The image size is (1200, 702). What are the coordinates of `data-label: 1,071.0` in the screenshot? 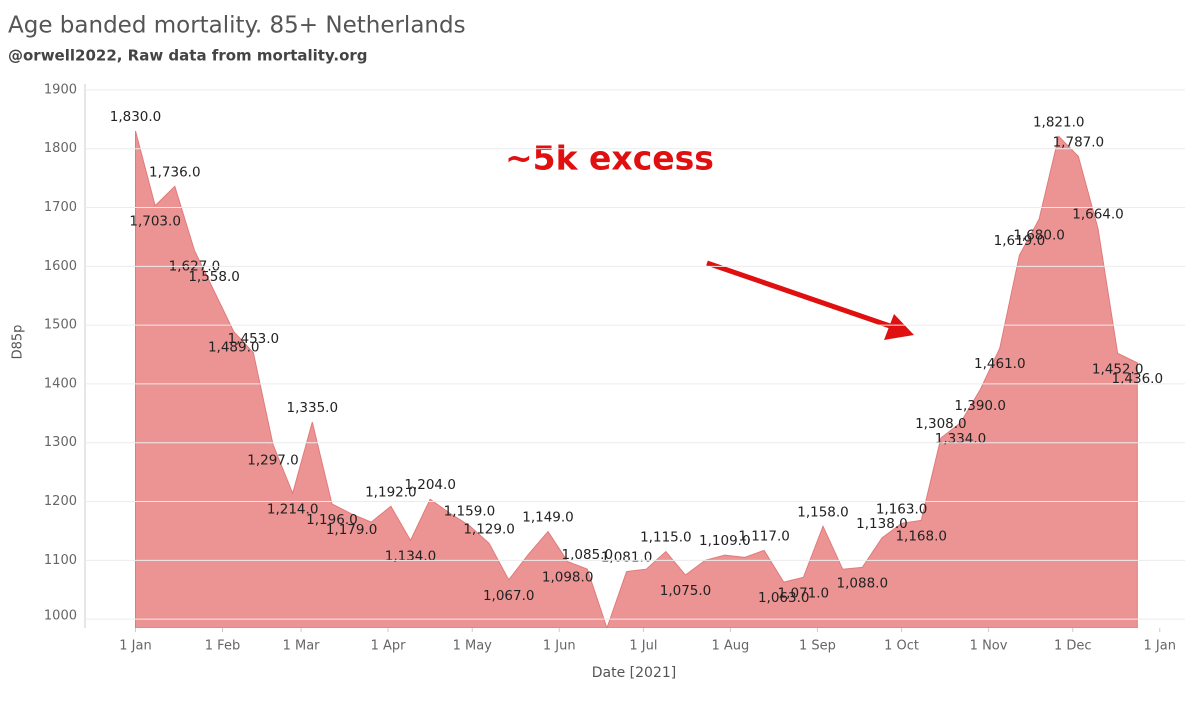 It's located at (804, 593).